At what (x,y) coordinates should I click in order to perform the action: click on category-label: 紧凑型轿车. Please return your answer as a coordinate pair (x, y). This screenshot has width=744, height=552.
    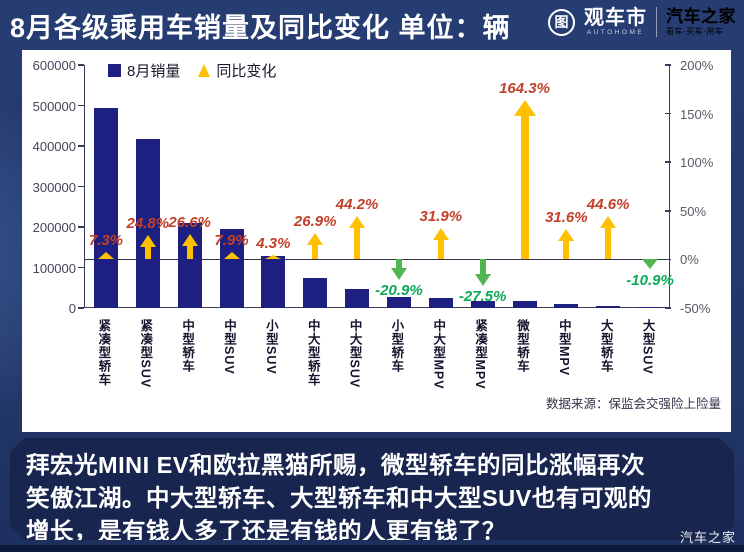
    Looking at the image, I should click on (103, 353).